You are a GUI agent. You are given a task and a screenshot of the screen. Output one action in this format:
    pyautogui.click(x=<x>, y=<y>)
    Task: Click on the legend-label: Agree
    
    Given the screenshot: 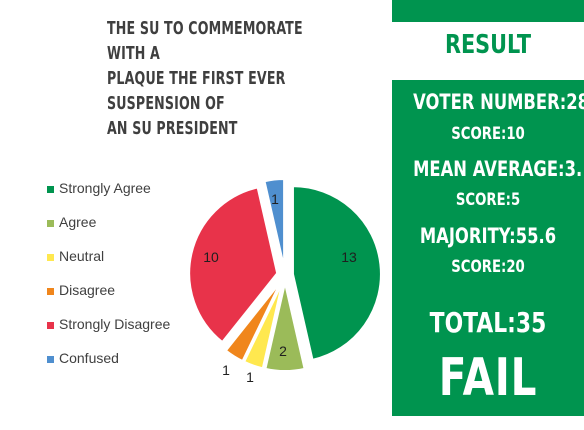 What is the action you would take?
    pyautogui.click(x=78, y=222)
    